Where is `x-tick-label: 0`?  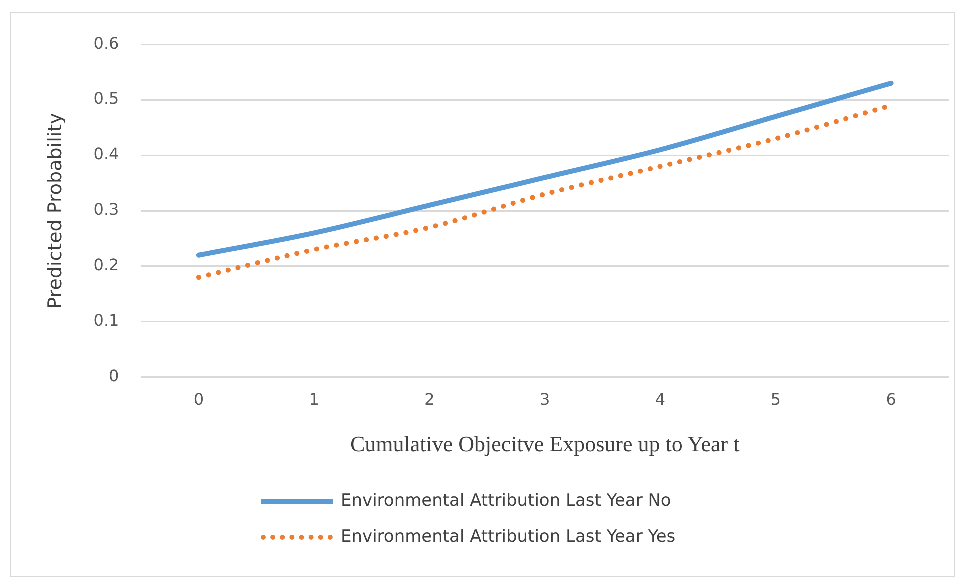 x-tick-label: 0 is located at coordinates (199, 400).